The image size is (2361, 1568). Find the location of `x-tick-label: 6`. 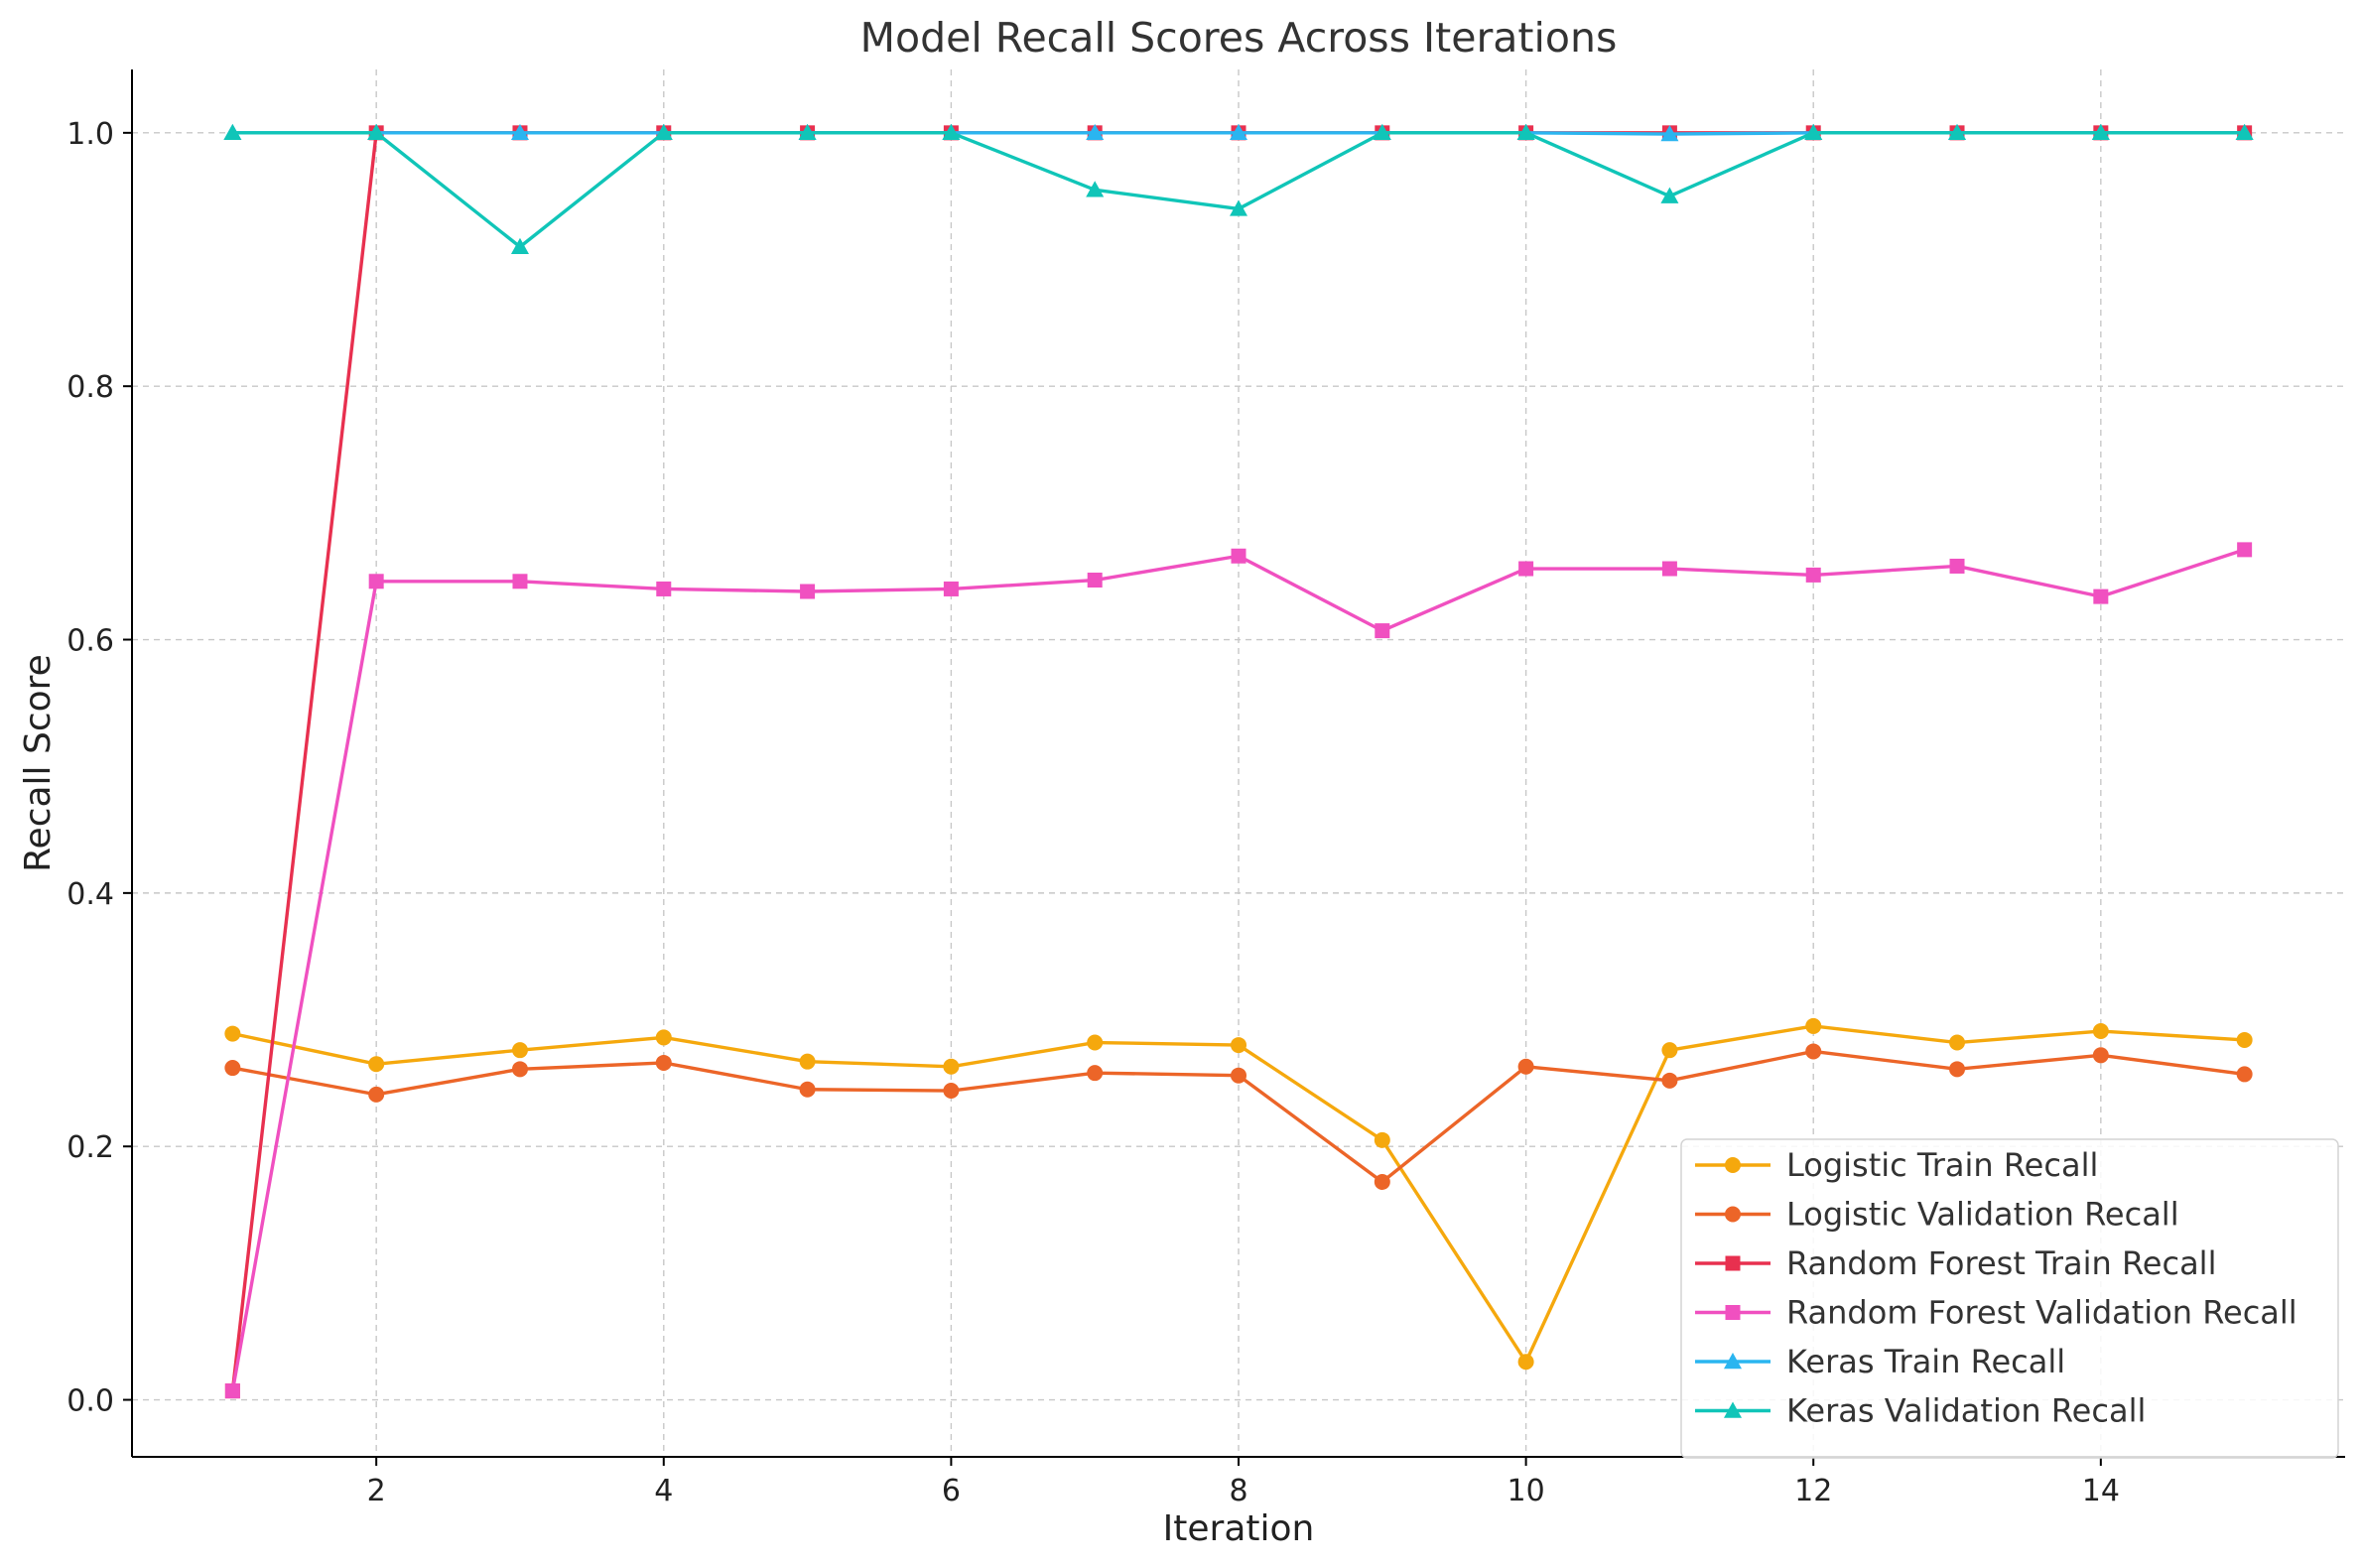

x-tick-label: 6 is located at coordinates (951, 1491).